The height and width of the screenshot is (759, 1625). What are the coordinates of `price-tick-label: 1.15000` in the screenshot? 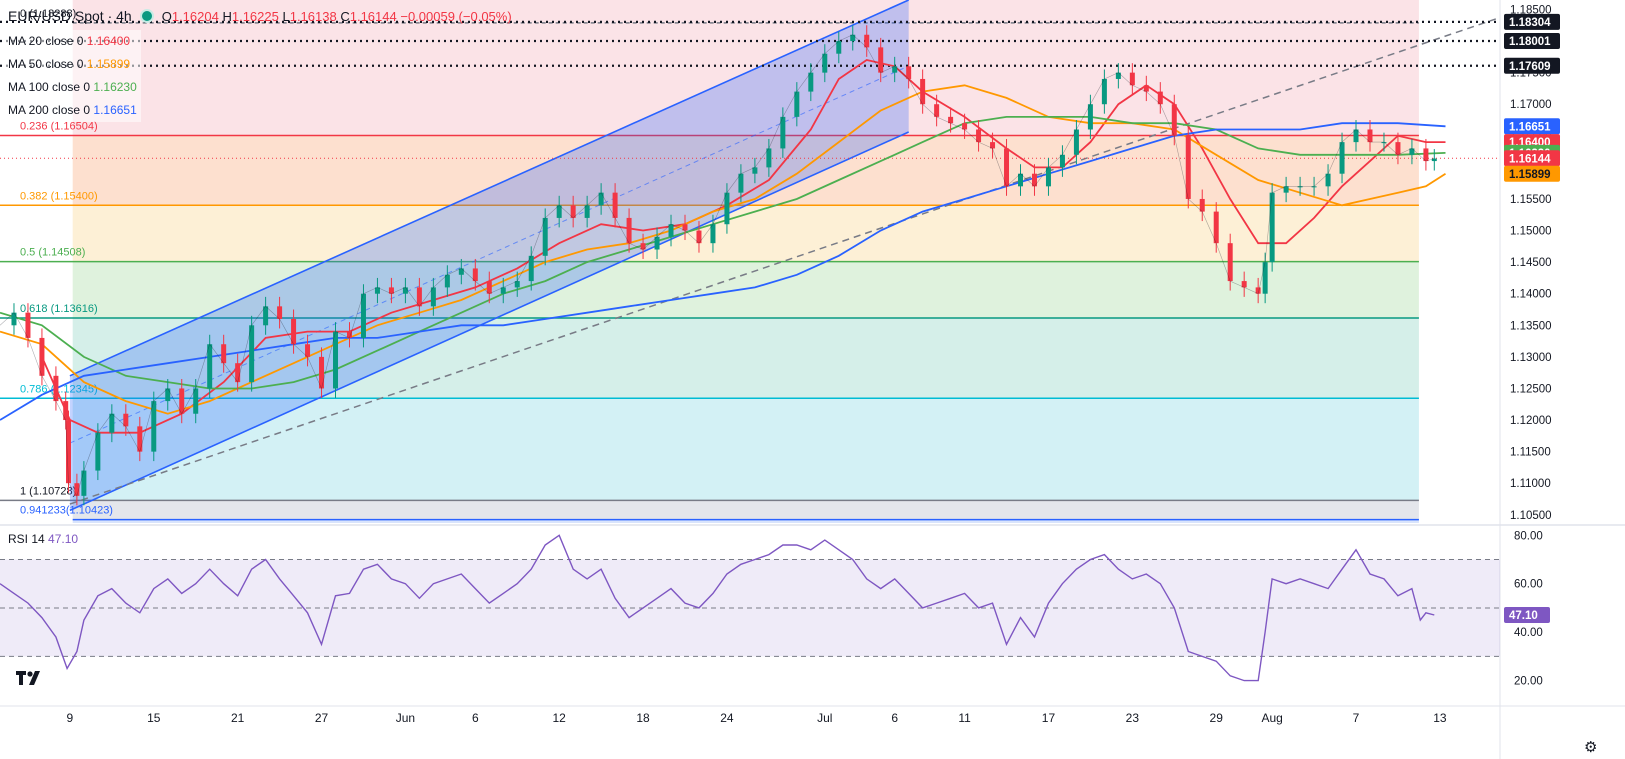 It's located at (1531, 232).